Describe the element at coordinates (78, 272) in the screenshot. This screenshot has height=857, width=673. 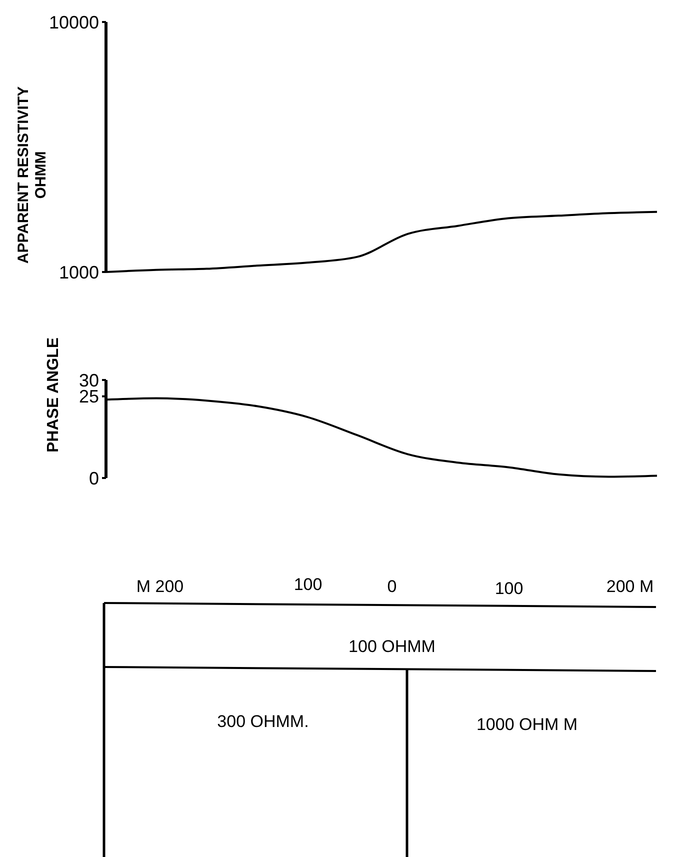
I see `y-tick-label: 1000` at that location.